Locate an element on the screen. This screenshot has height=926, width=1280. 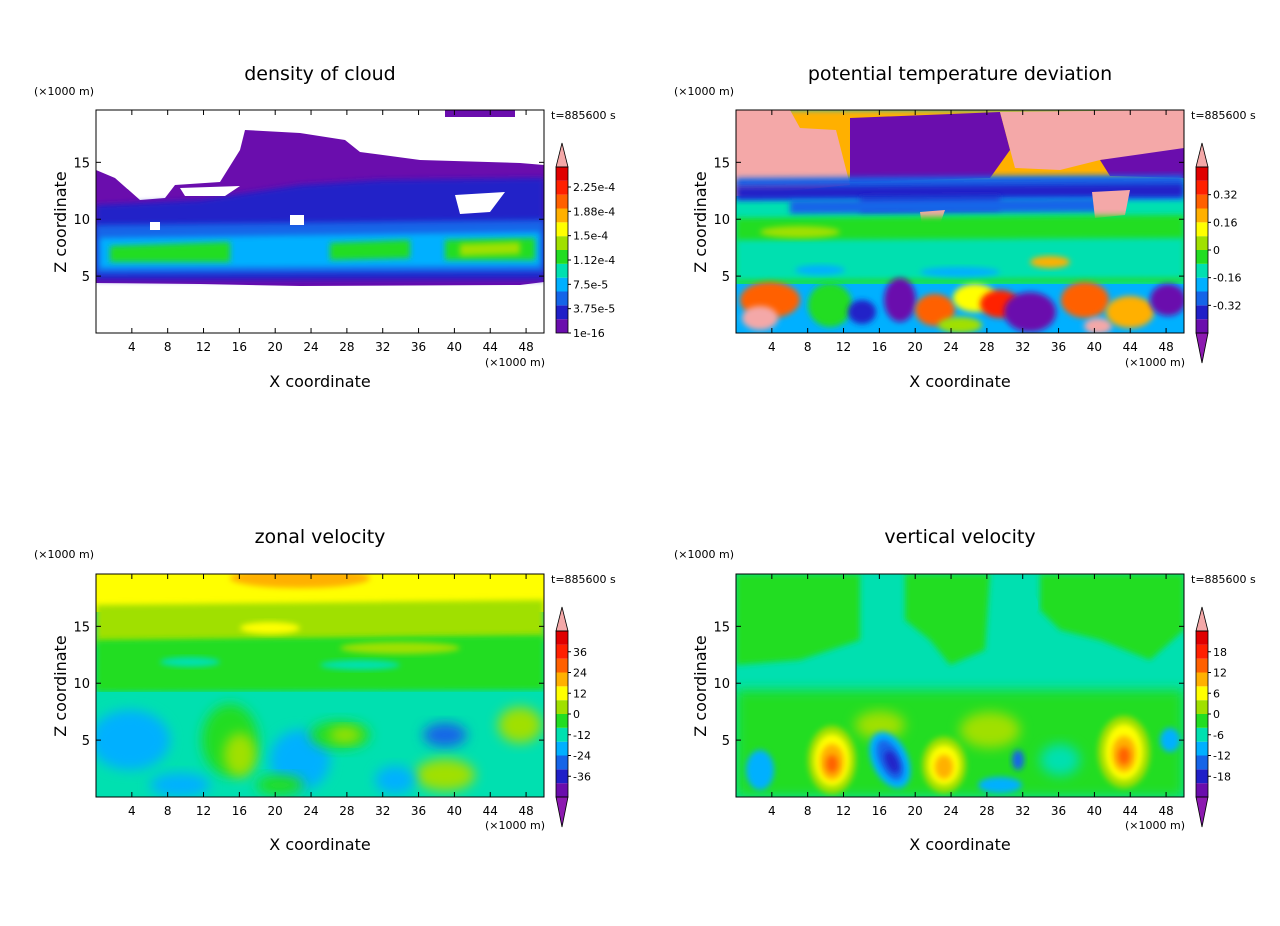
colorbar-label: 1e-16 is located at coordinates (589, 333).